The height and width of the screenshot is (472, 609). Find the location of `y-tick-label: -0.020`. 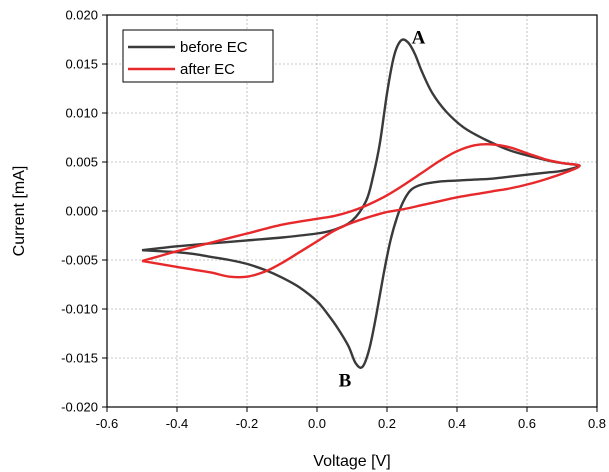

y-tick-label: -0.020 is located at coordinates (79, 407).